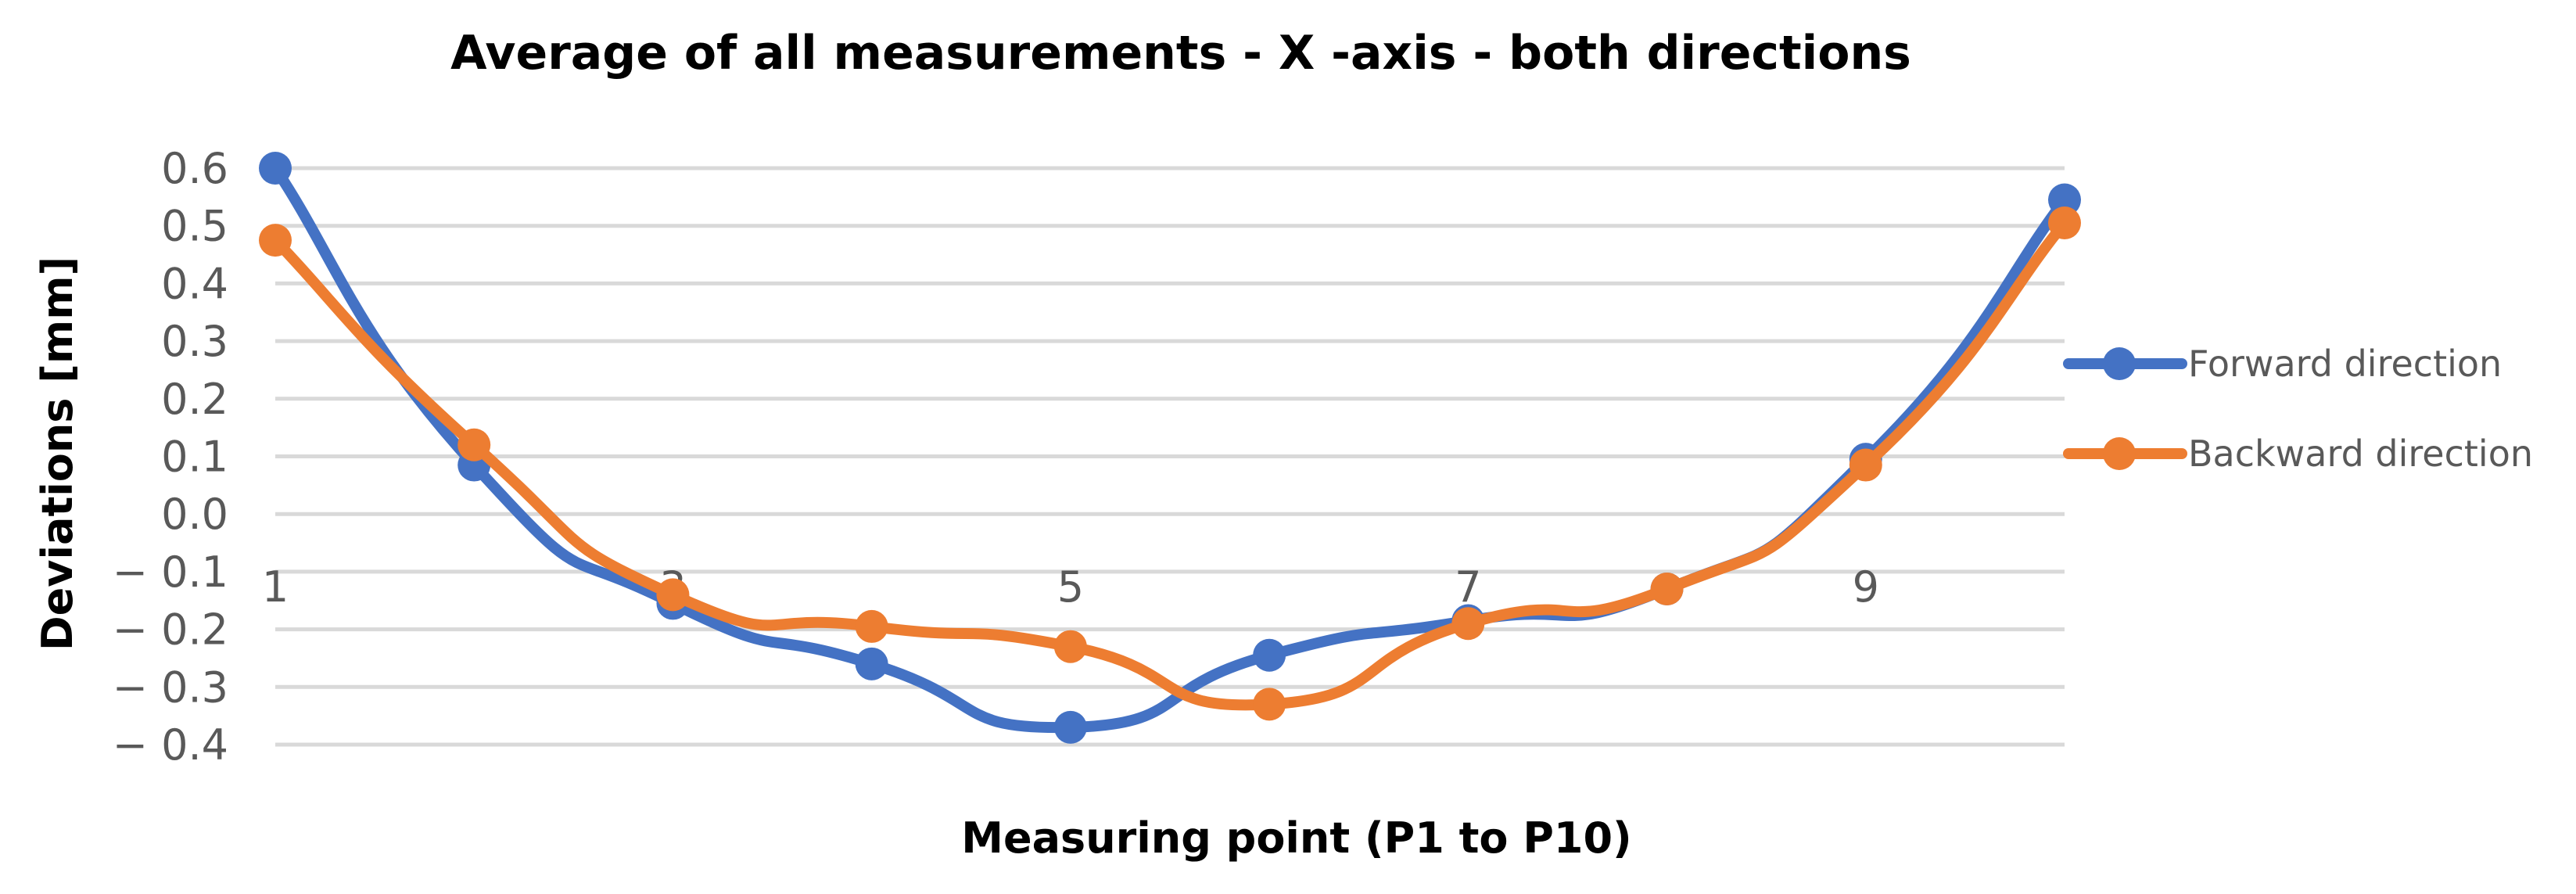  What do you see at coordinates (2360, 454) in the screenshot?
I see `legend-label: Backward direction` at bounding box center [2360, 454].